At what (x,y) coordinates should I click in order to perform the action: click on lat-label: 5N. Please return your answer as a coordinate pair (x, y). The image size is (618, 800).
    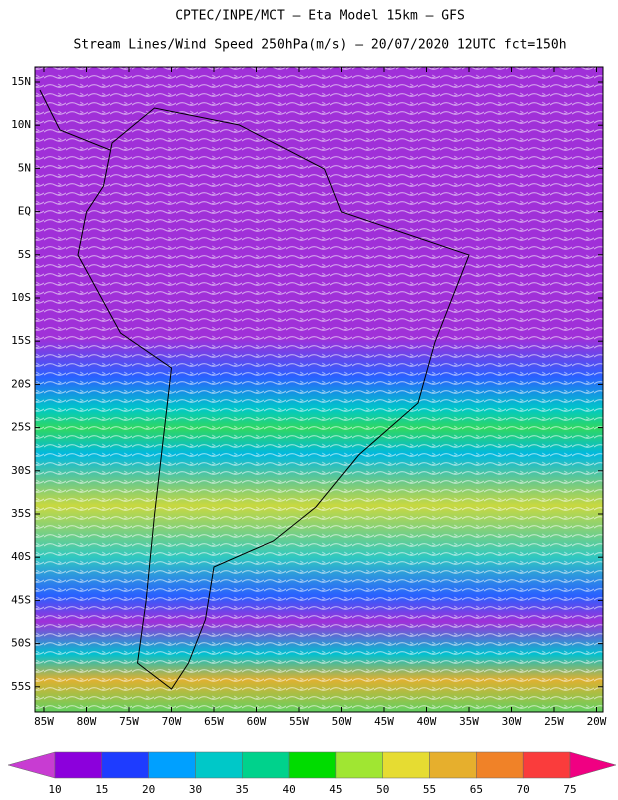
    Looking at the image, I should click on (24, 167).